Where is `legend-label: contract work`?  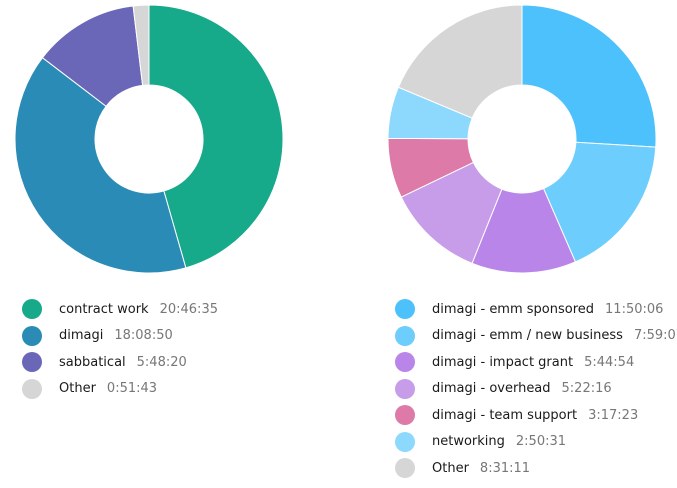 legend-label: contract work is located at coordinates (104, 309).